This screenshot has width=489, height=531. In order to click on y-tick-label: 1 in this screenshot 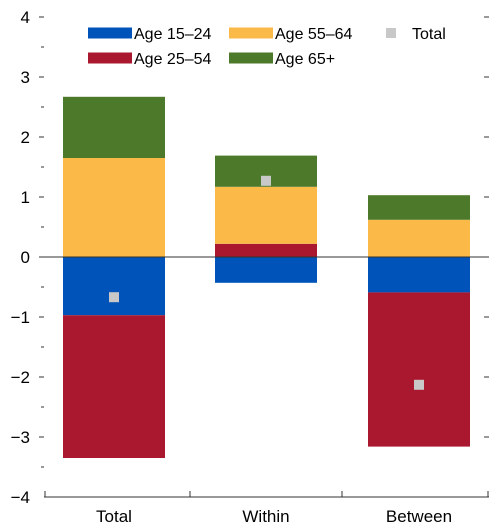, I will do `click(25, 197)`.